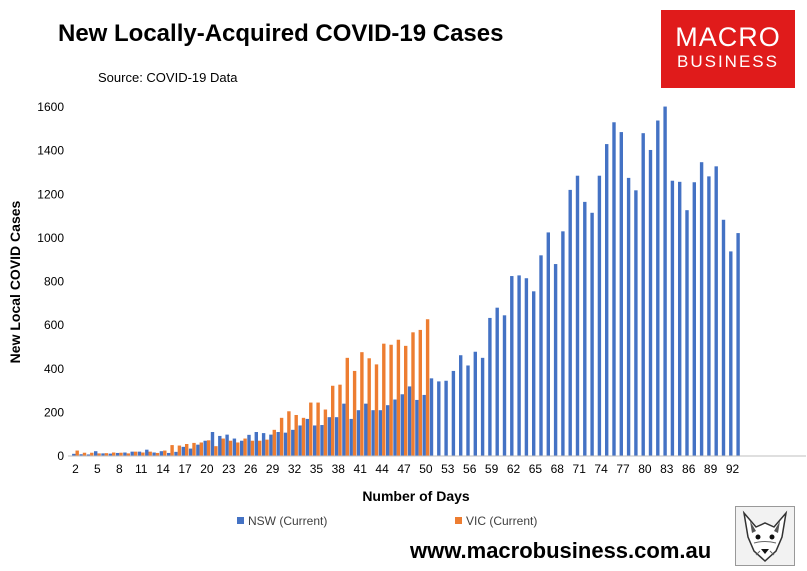 This screenshot has width=807, height=571. I want to click on x-tick-label: 77, so click(623, 469).